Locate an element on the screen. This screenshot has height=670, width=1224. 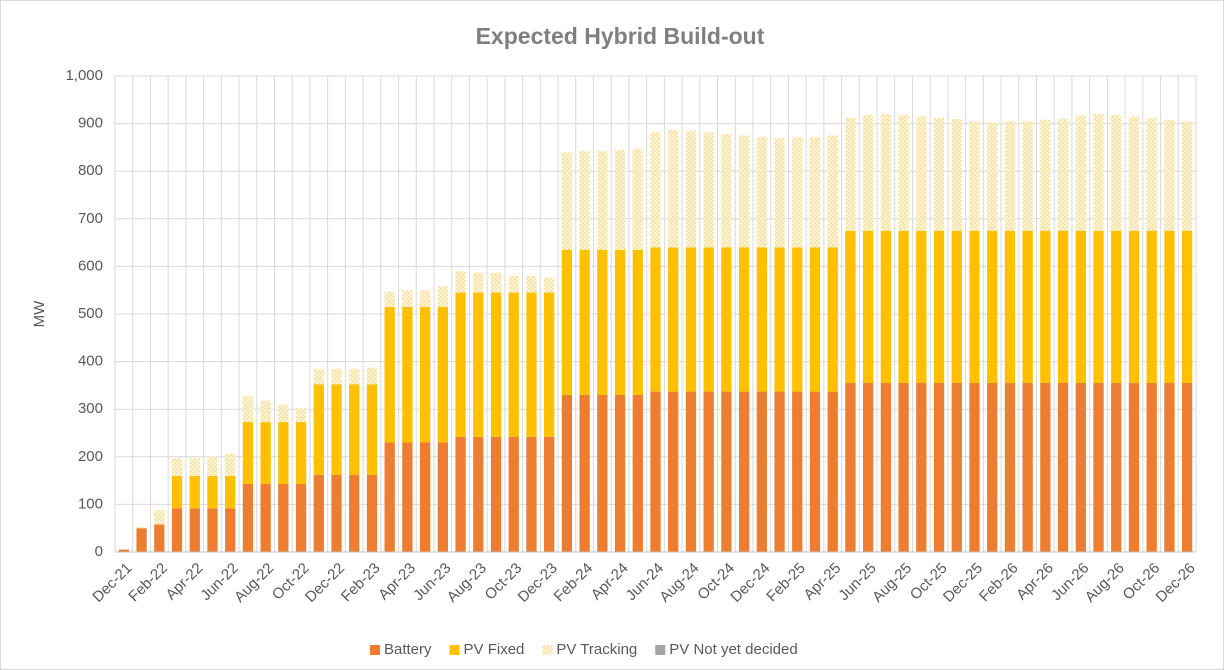
y-tick-label: 0 is located at coordinates (99, 551).